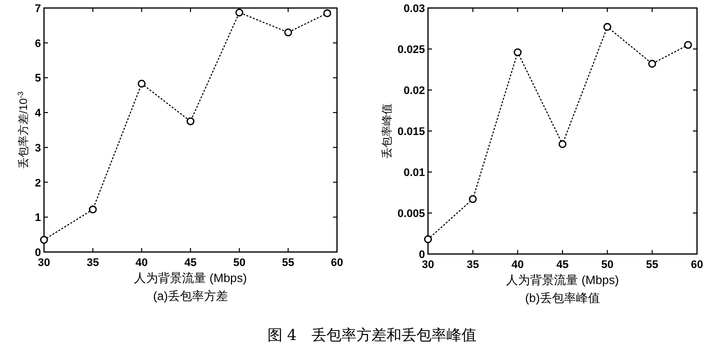  What do you see at coordinates (414, 173) in the screenshot?
I see `y-tick-label: 0.01` at bounding box center [414, 173].